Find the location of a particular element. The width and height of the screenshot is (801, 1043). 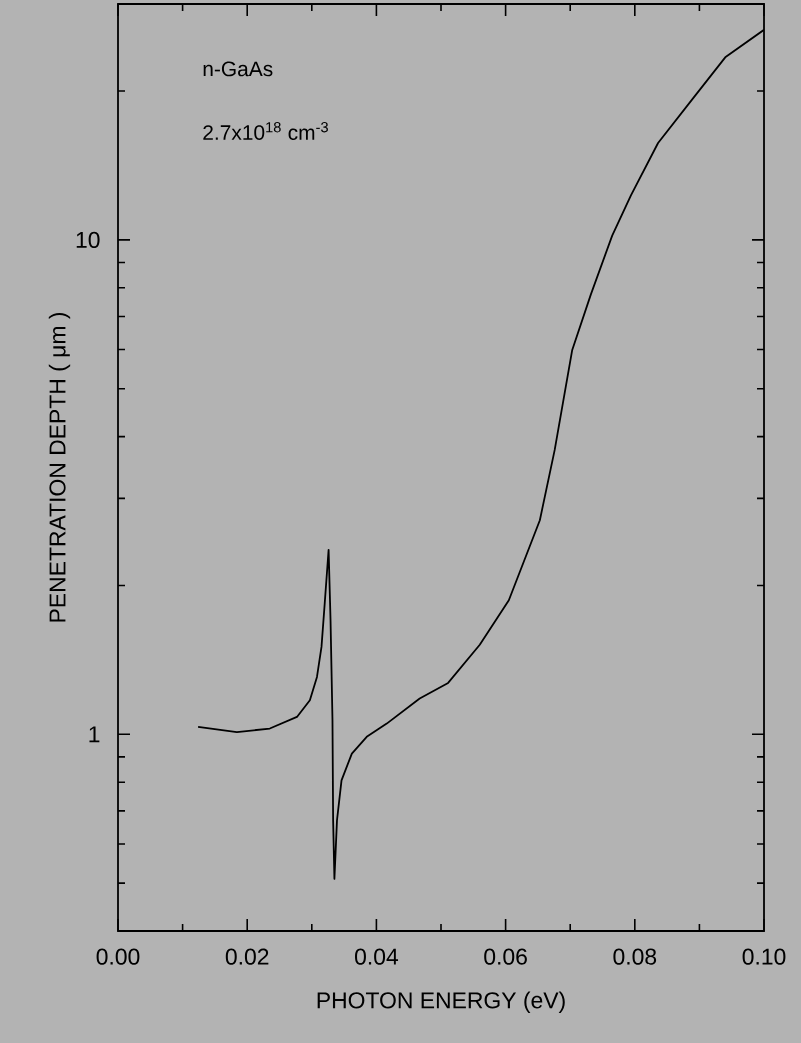

x-axis-title: PHOTON ENERGY (eV) is located at coordinates (441, 1002).